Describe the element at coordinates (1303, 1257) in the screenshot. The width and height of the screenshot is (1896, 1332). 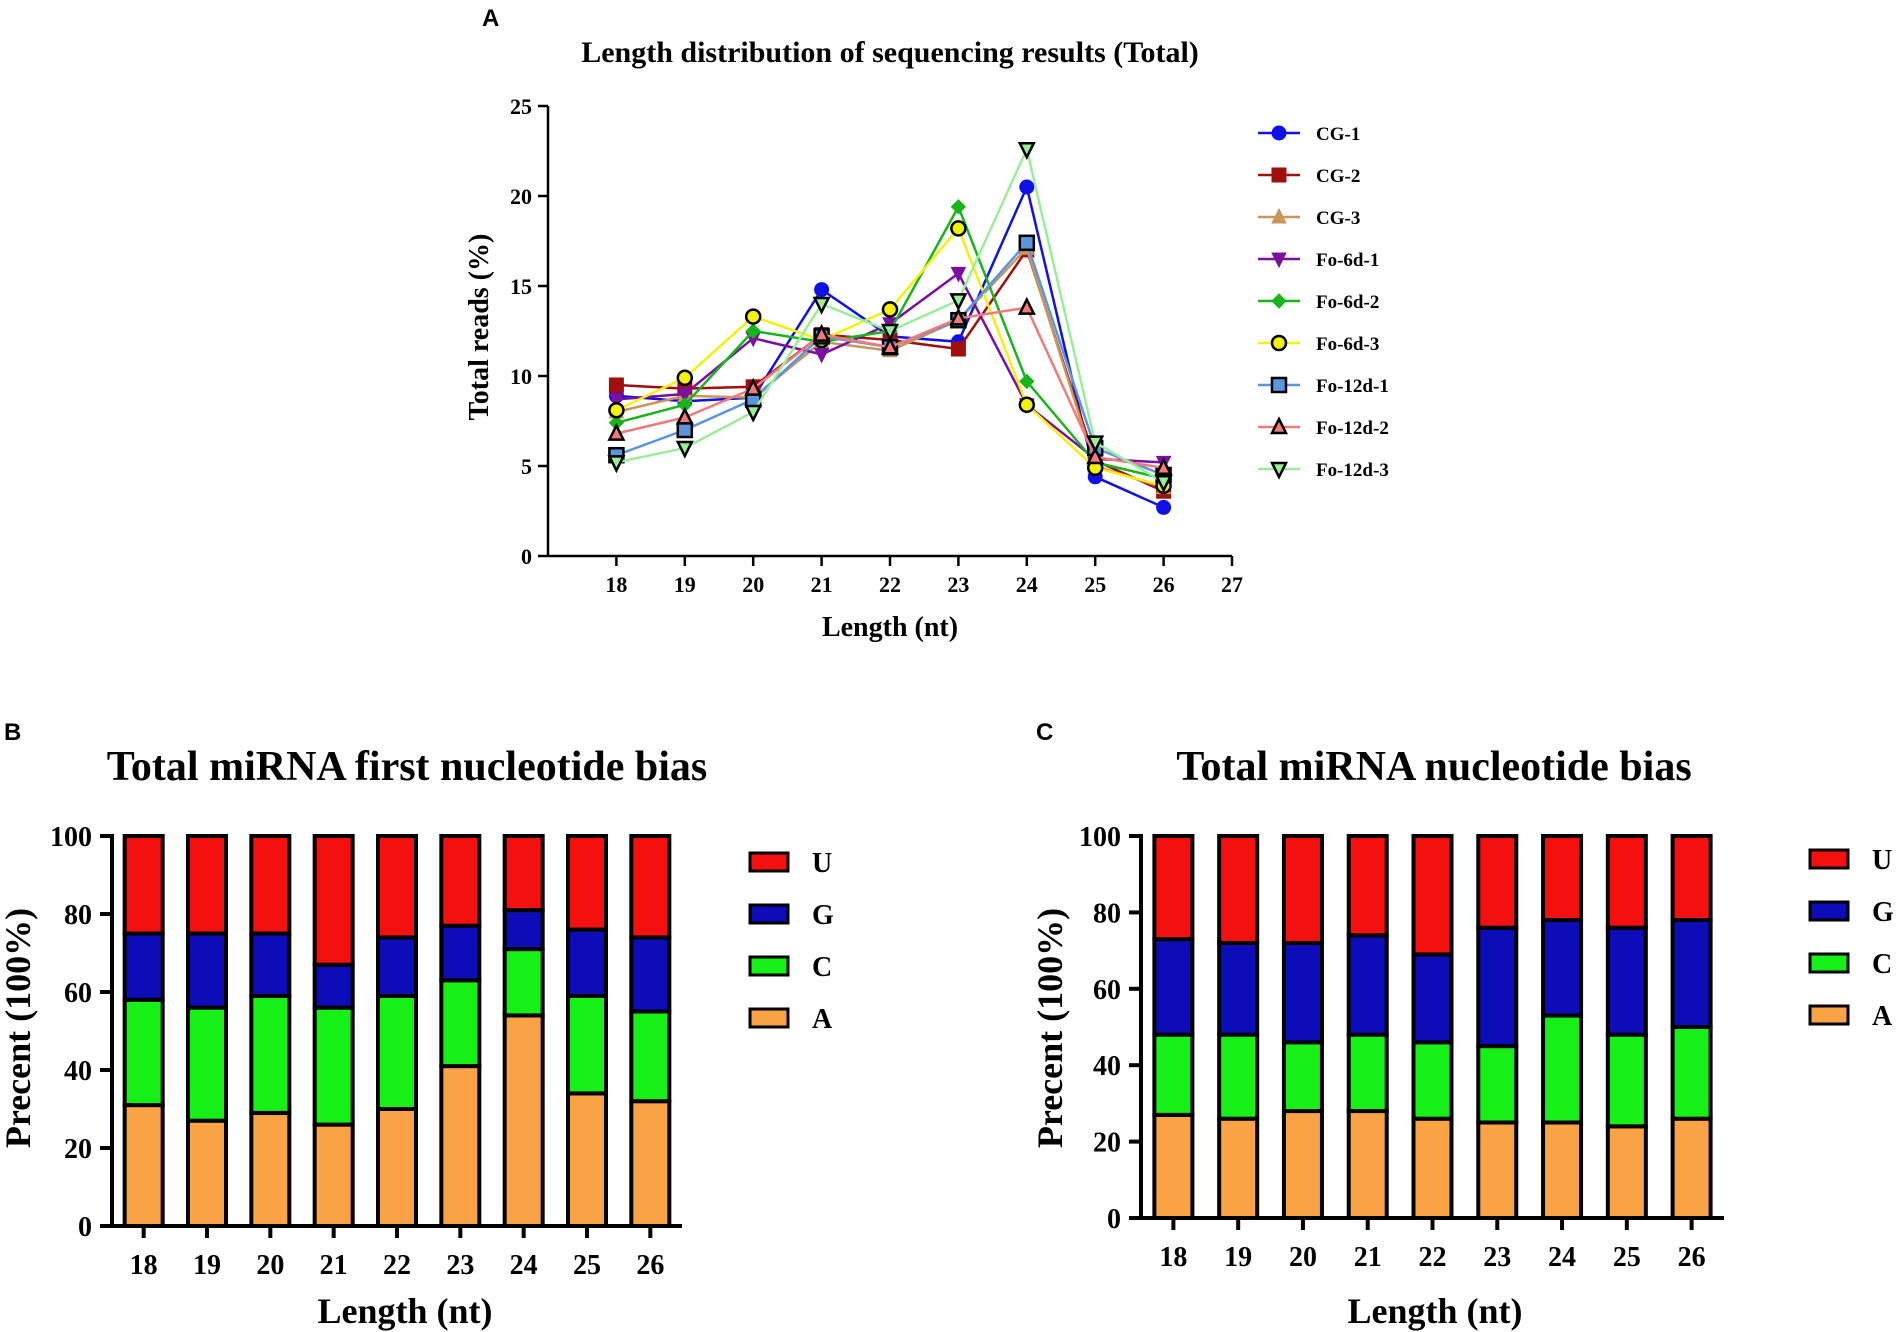
I see `chart-c-x-tick-label: 20` at that location.